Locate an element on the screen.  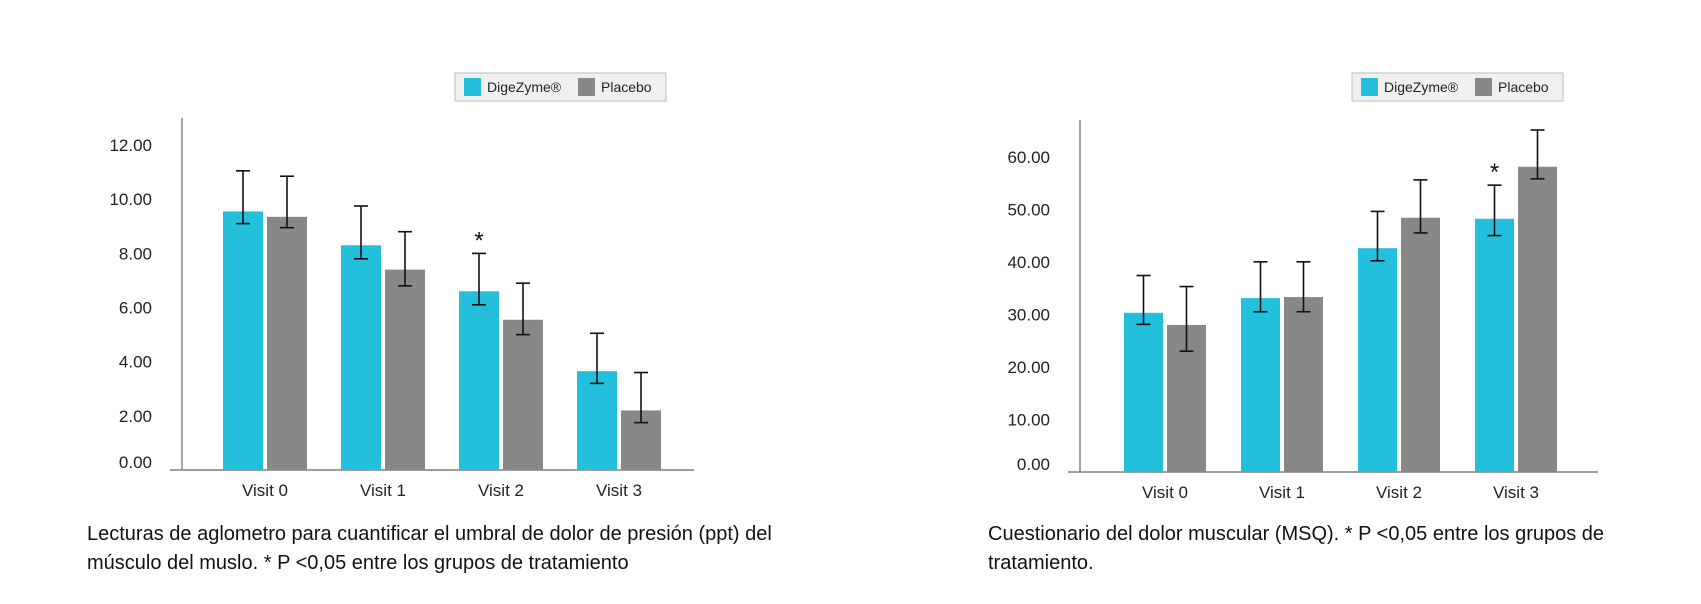
y-tick-label: 4.00 is located at coordinates (135, 362).